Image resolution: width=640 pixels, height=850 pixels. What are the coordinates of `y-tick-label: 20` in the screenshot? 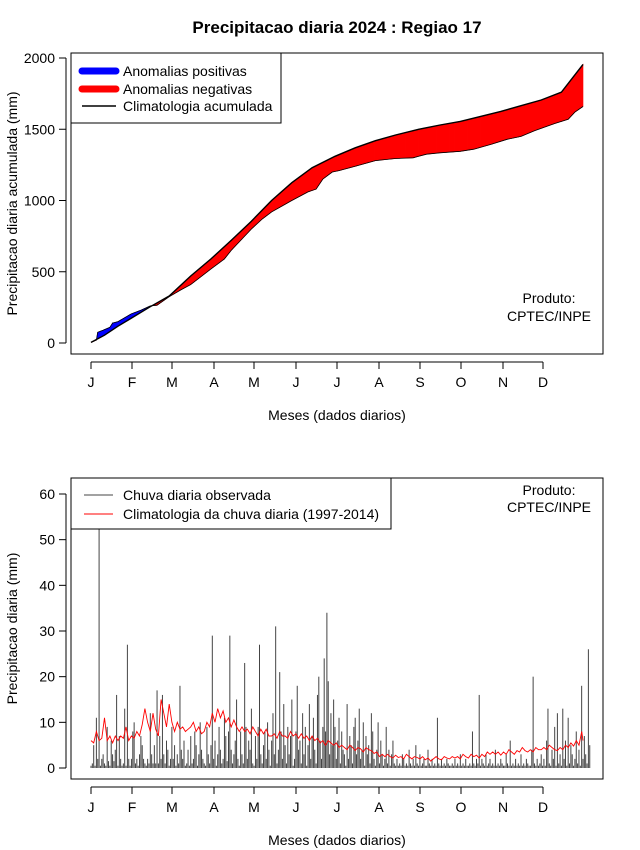 It's located at (47, 677).